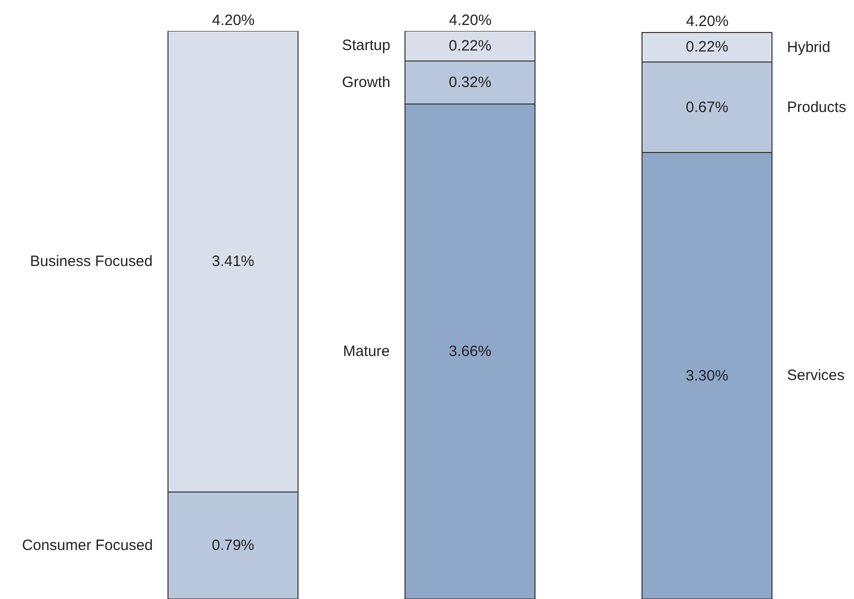  What do you see at coordinates (816, 107) in the screenshot?
I see `series-label: Products` at bounding box center [816, 107].